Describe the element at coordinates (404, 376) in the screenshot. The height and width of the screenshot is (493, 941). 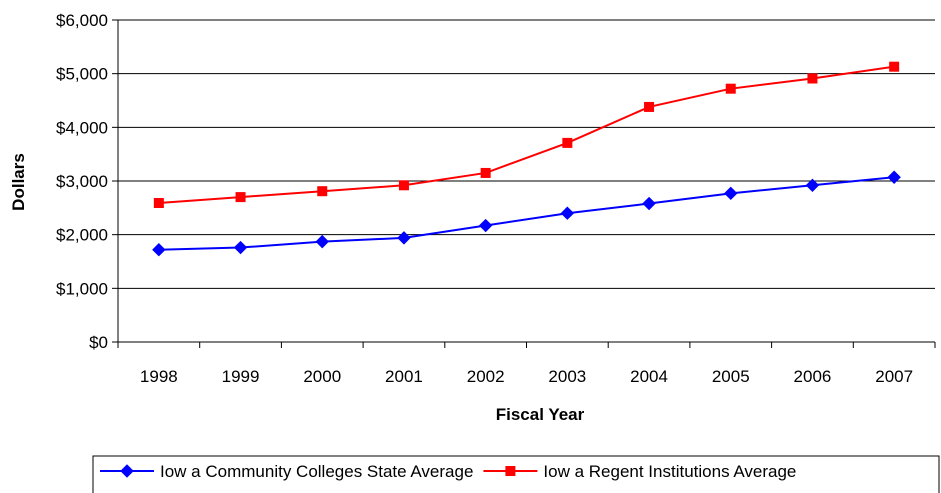
I see `x-tick-label: 2001` at that location.